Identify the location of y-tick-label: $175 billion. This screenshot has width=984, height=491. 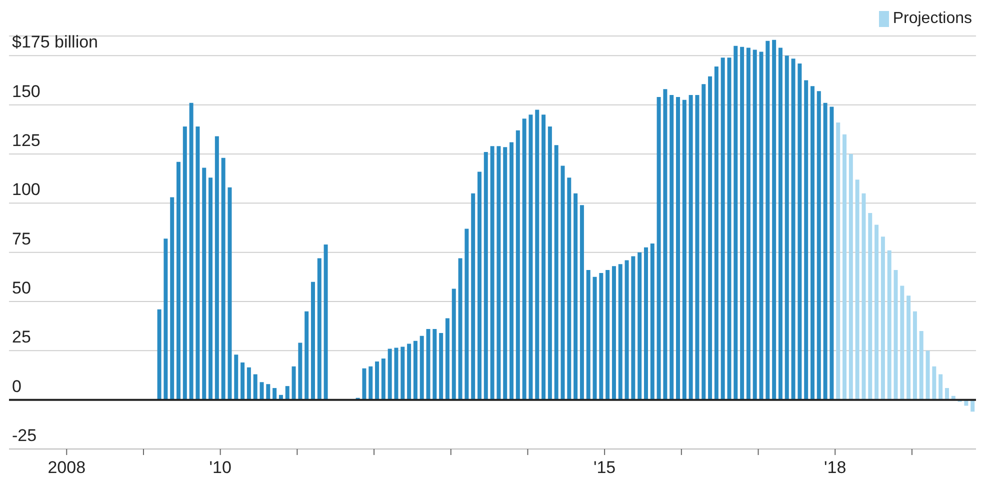
(55, 42).